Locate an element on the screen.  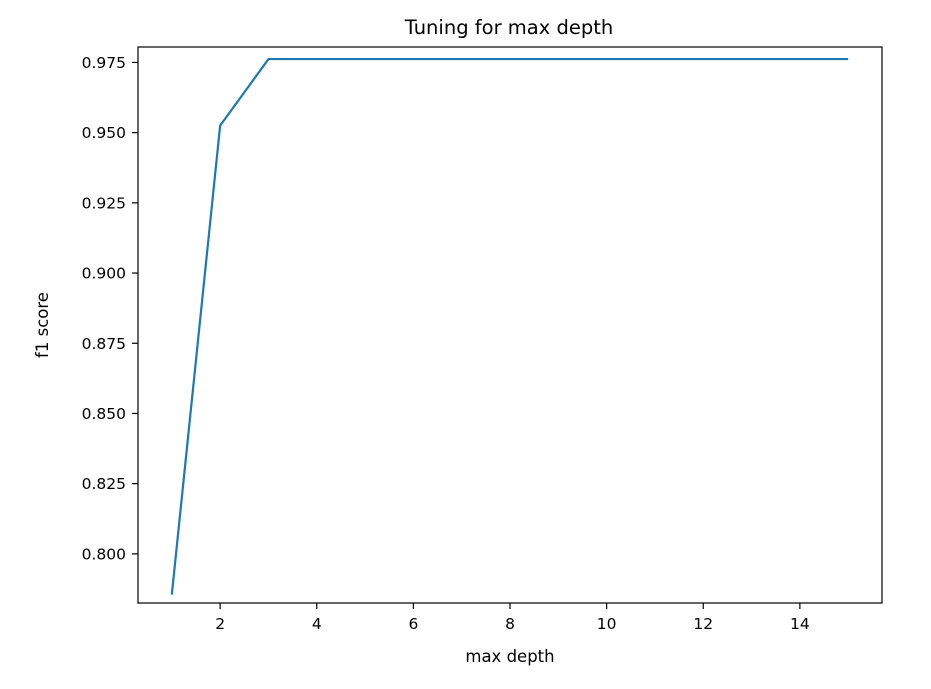
y-axis: 0.800 0.825 0.850 0.875 0.900 0.925 0.950 0.975 is located at coordinates (110, 308).